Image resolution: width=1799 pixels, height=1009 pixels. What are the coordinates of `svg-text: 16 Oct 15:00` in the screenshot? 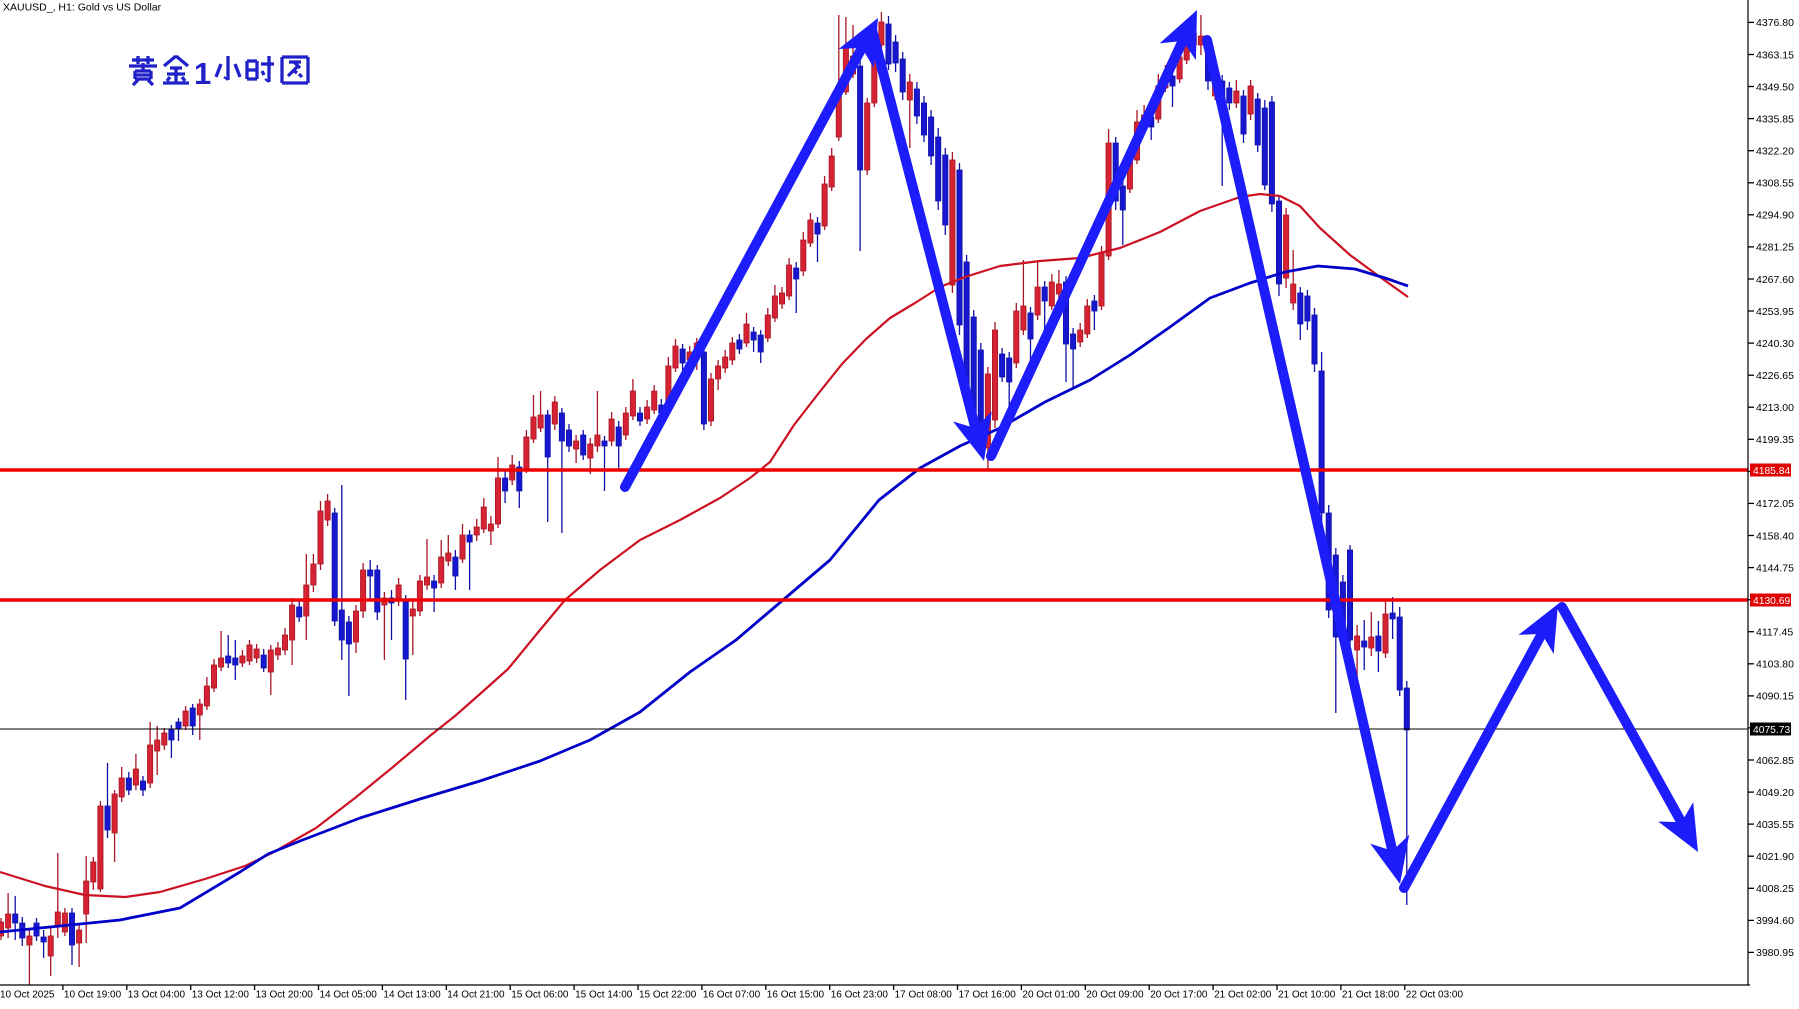 It's located at (796, 995).